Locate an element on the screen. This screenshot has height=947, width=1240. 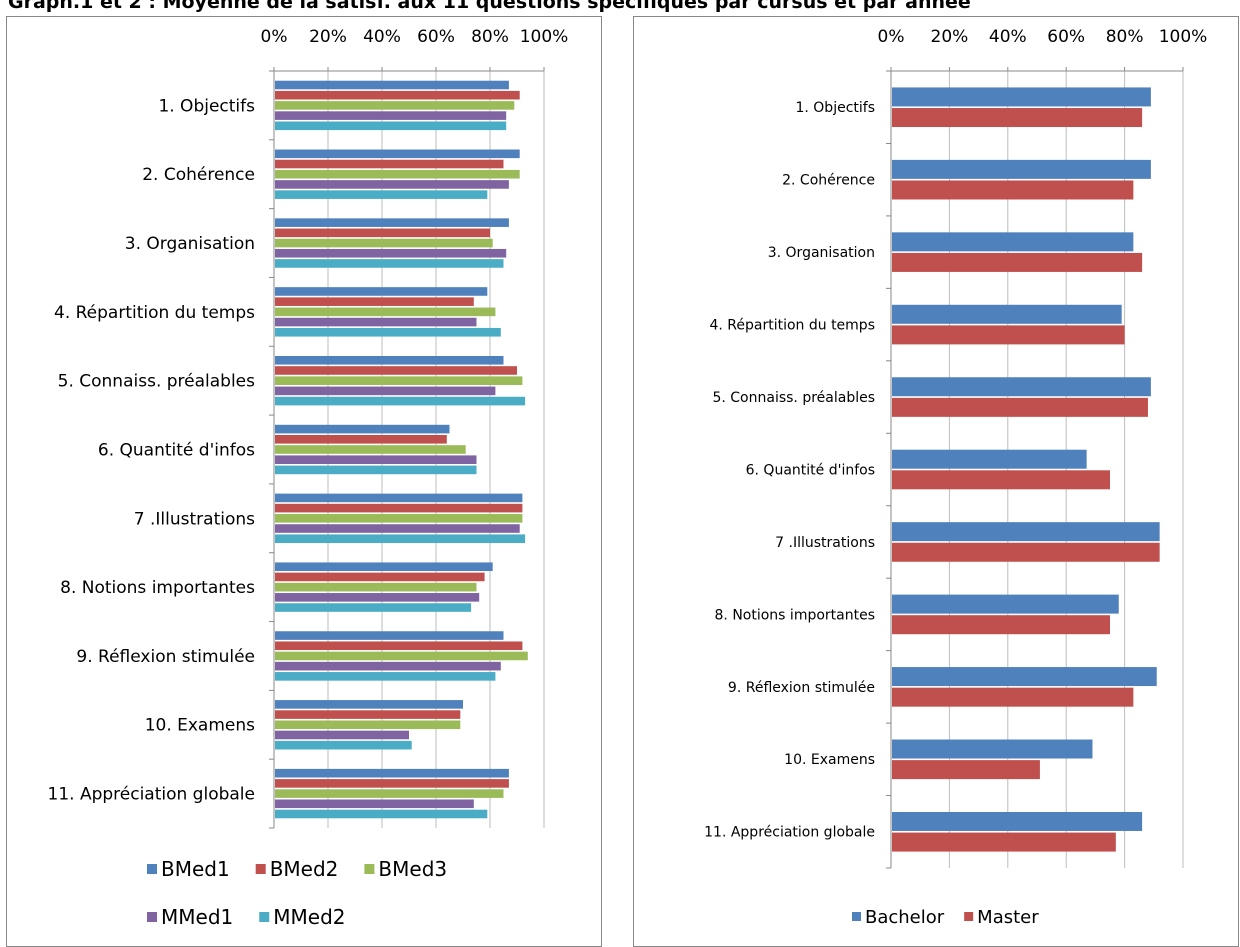
bar-mmed2-8-notions-importantes is located at coordinates (373, 607).